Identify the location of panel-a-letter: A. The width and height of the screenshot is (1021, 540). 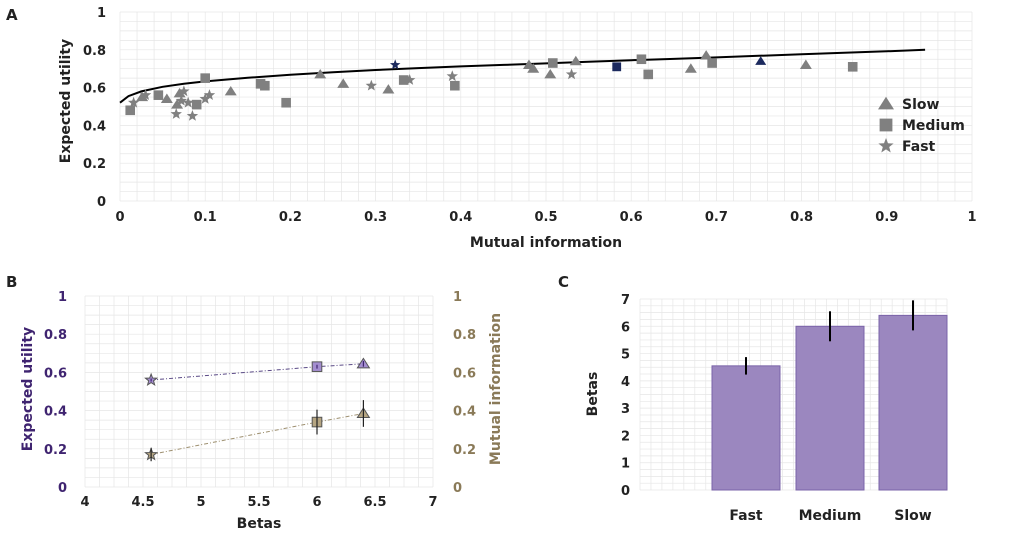
(12, 15).